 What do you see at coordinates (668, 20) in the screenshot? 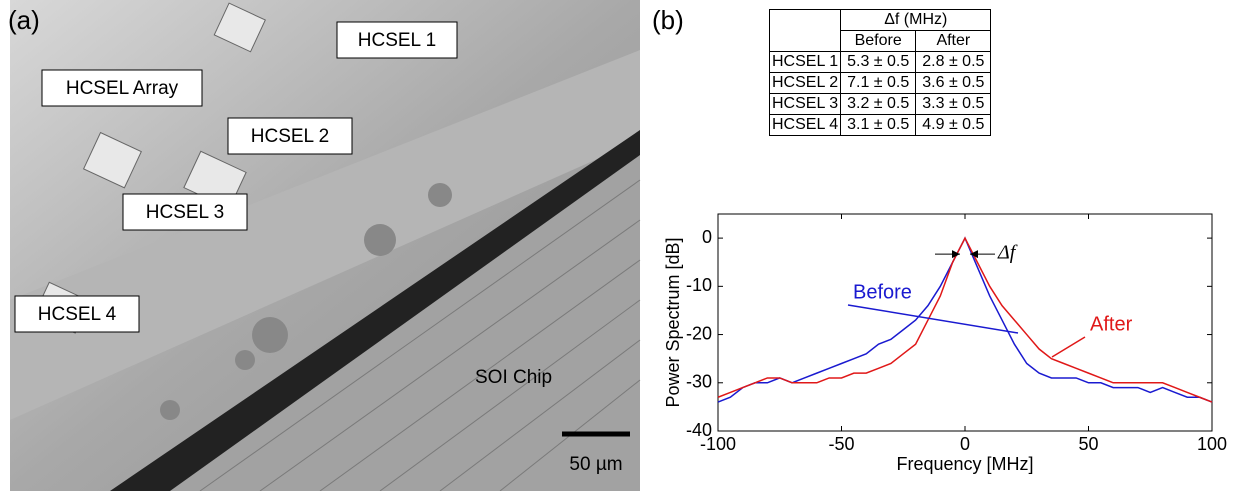
I see `panel-label: (b)` at bounding box center [668, 20].